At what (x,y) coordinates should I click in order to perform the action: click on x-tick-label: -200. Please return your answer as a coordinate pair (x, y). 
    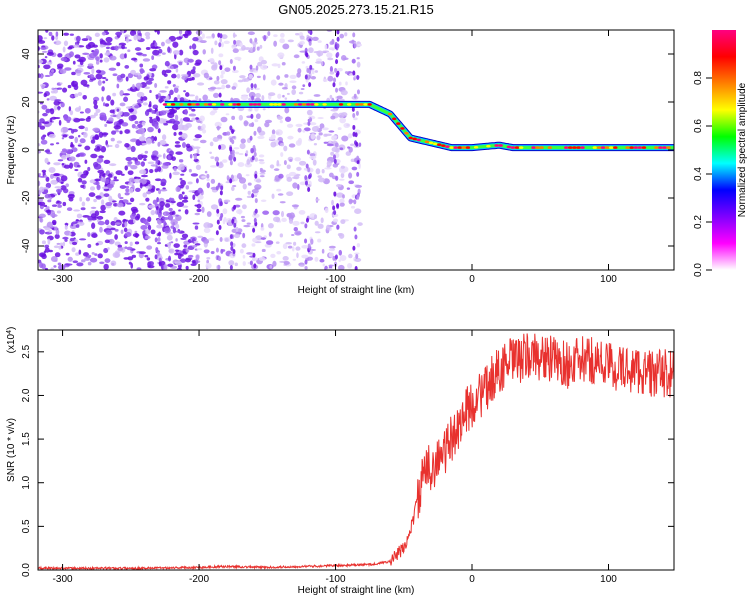
    Looking at the image, I should click on (199, 579).